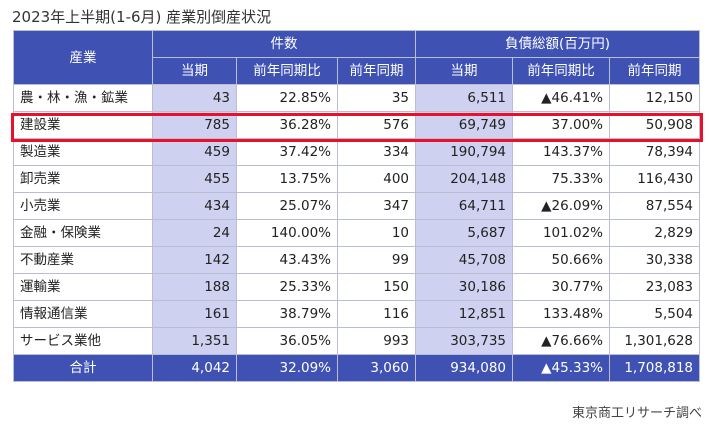 This screenshot has height=427, width=716. Describe the element at coordinates (561, 125) in the screenshot. I see `debt-yoy-cell: 37.00%` at that location.